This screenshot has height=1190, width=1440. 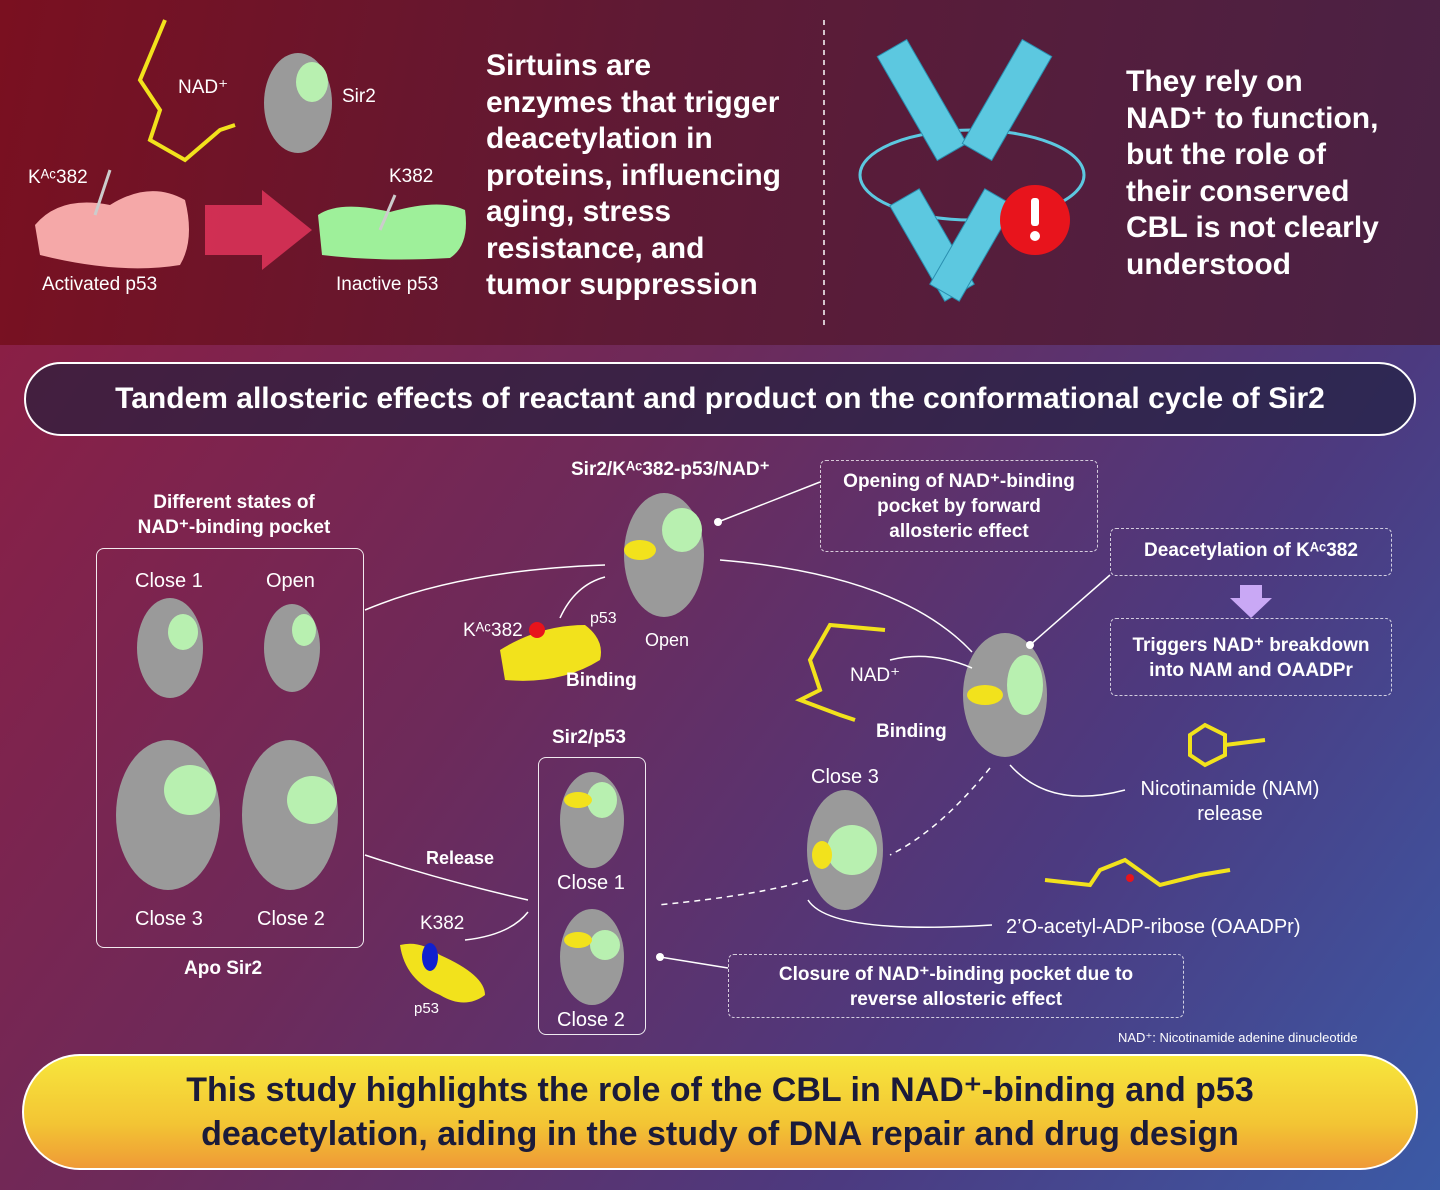 I want to click on k382-label: K382, so click(x=411, y=176).